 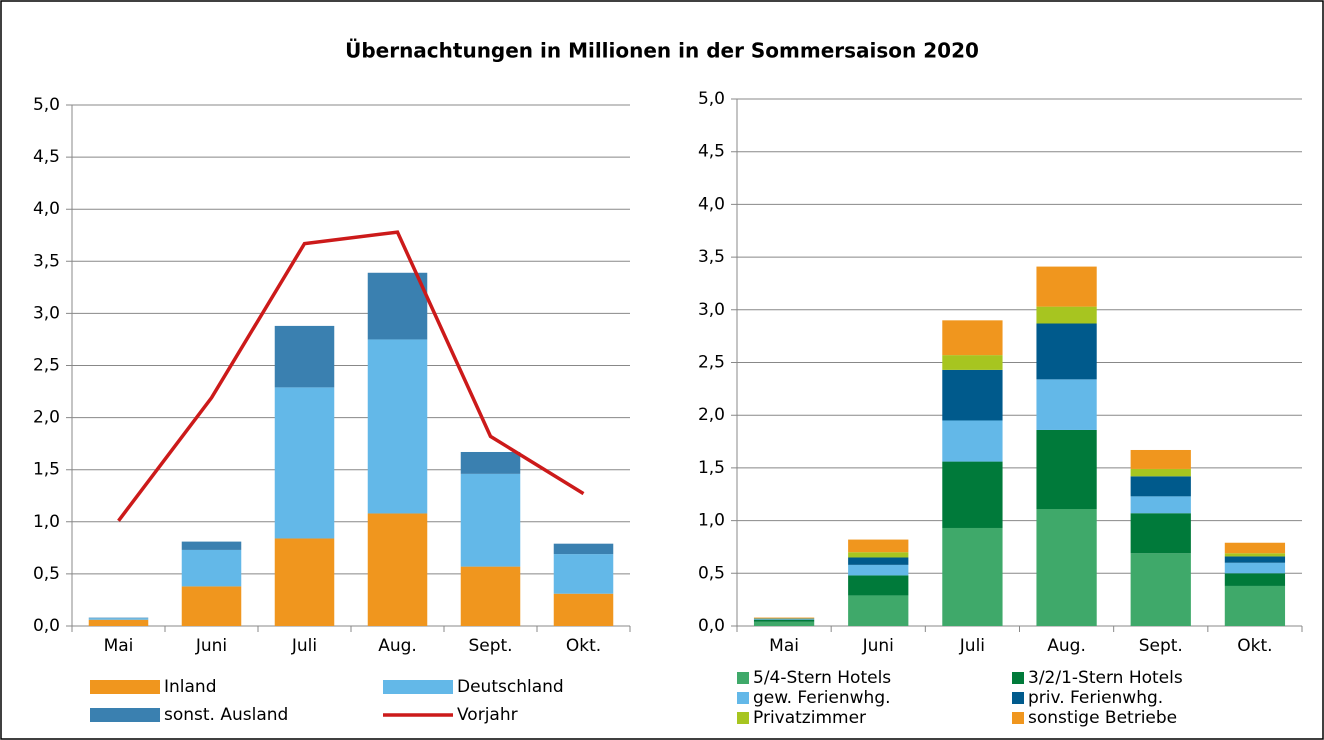 What do you see at coordinates (1095, 698) in the screenshot?
I see `legend-label: priv. Ferienwhg.` at bounding box center [1095, 698].